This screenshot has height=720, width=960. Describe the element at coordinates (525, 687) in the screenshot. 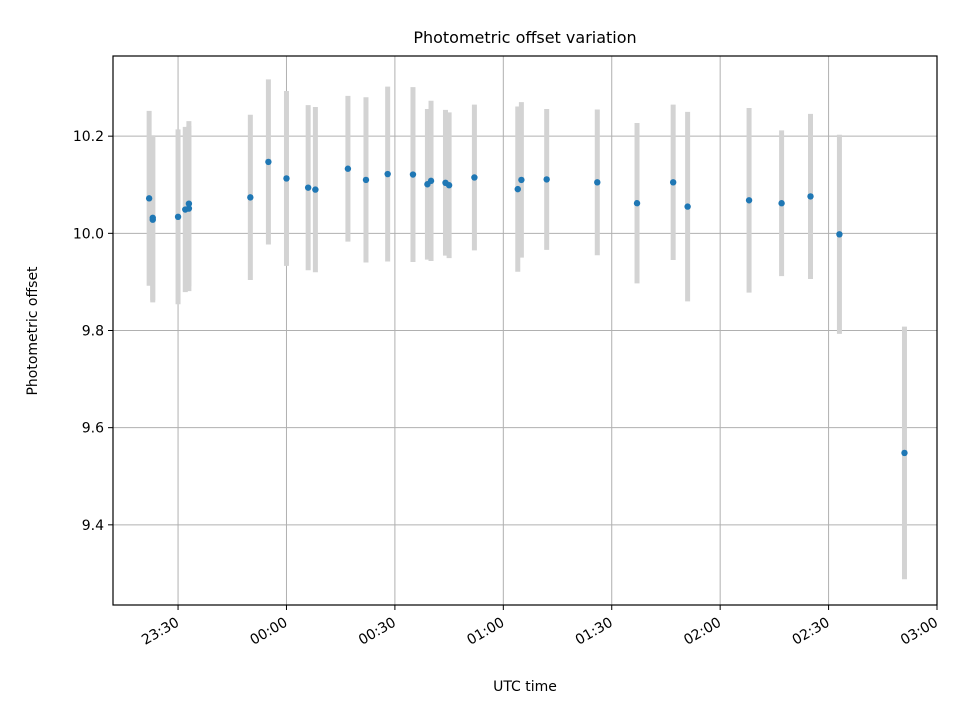

I see `x-axis-label: UTC time` at that location.